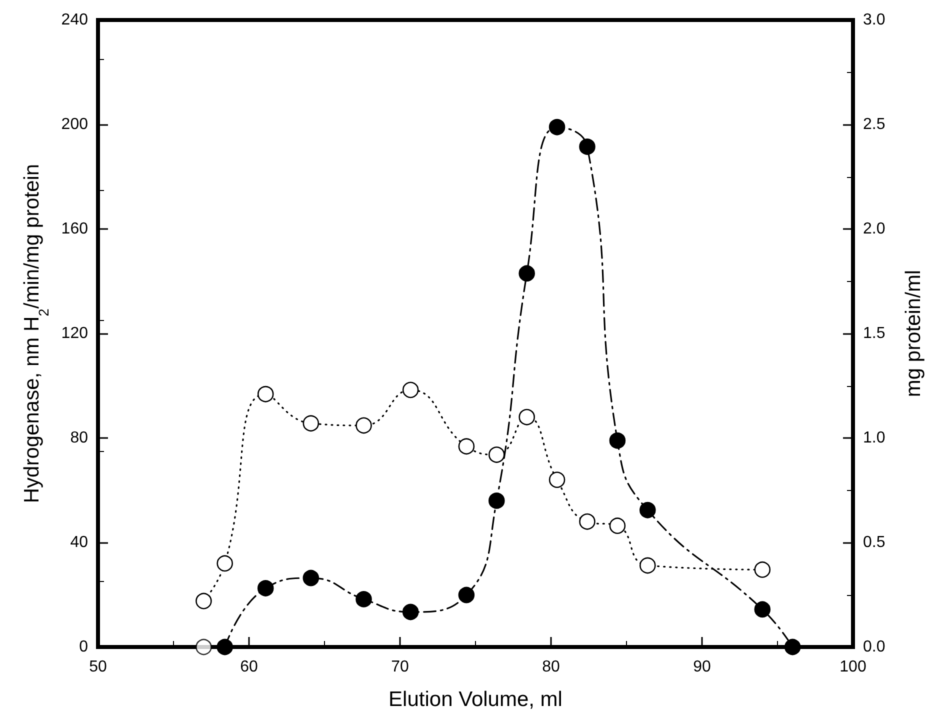 The height and width of the screenshot is (724, 932). I want to click on y-tick-label: 40, so click(79, 542).